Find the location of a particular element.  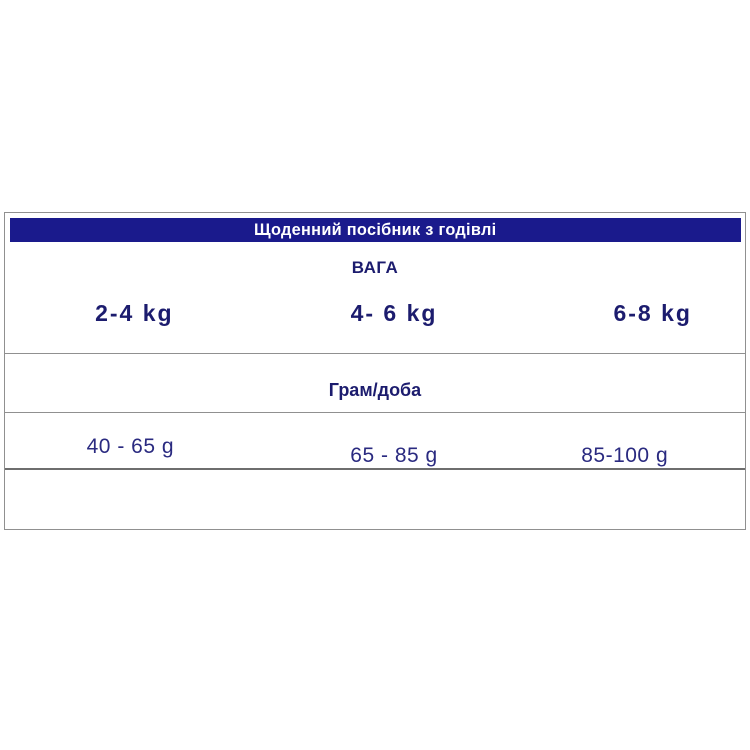

weight-section: ВАГА 2-4 kg 4- 6 kg 6-8 kg is located at coordinates (375, 297).